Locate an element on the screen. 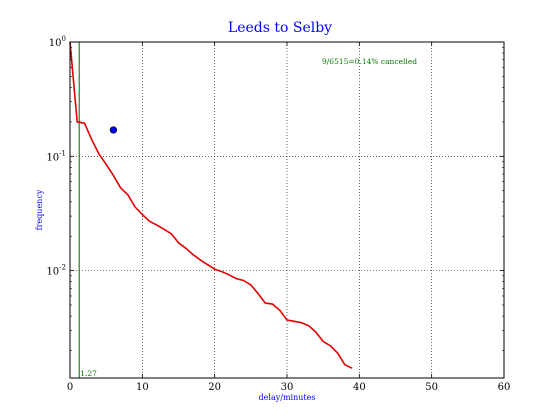 Image resolution: width=560 pixels, height=420 pixels. chart-title: Leeds to Selby is located at coordinates (280, 28).